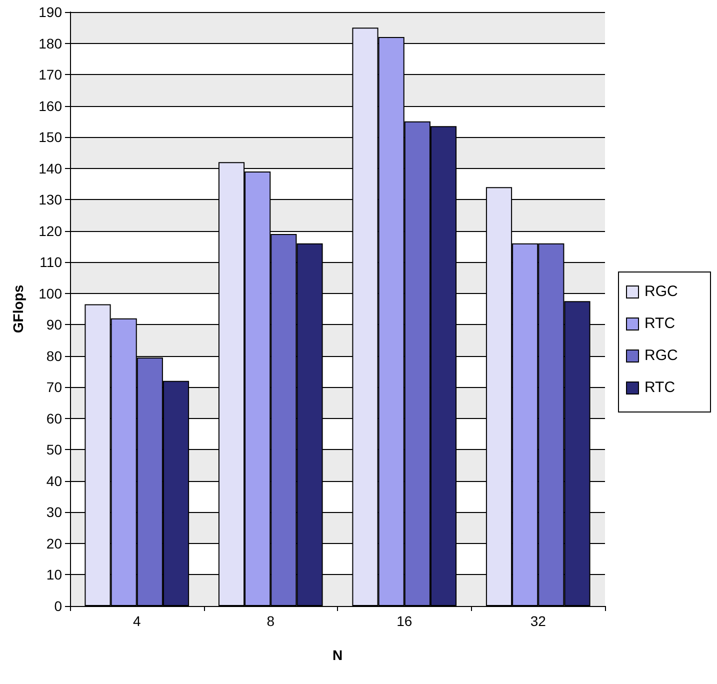 This screenshot has width=717, height=684. Describe the element at coordinates (50, 200) in the screenshot. I see `y-tick-label: 130` at that location.